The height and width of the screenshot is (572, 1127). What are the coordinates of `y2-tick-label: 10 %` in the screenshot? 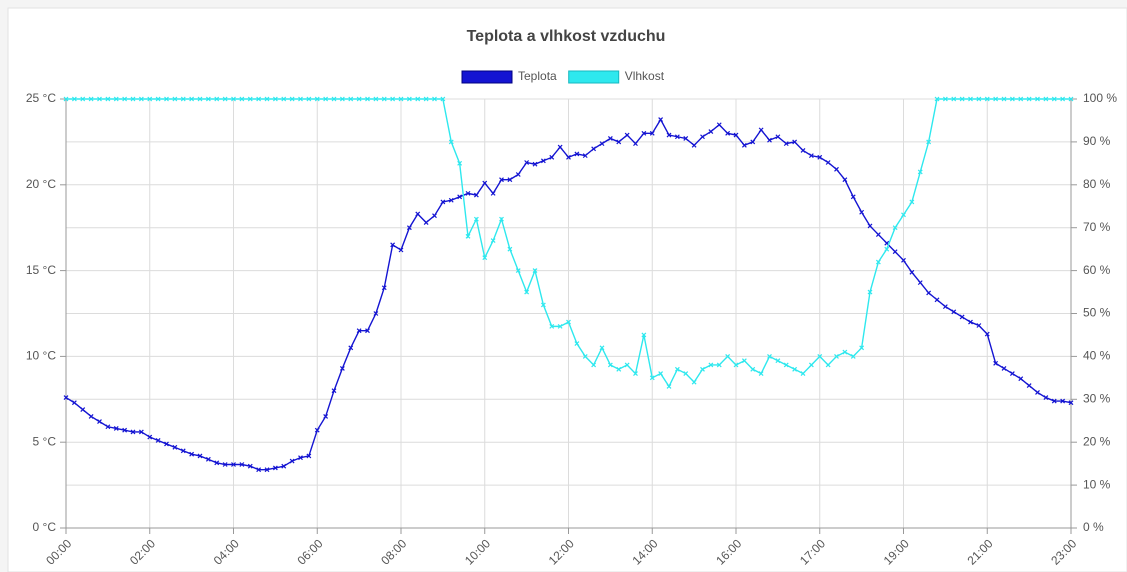 It's located at (1097, 484).